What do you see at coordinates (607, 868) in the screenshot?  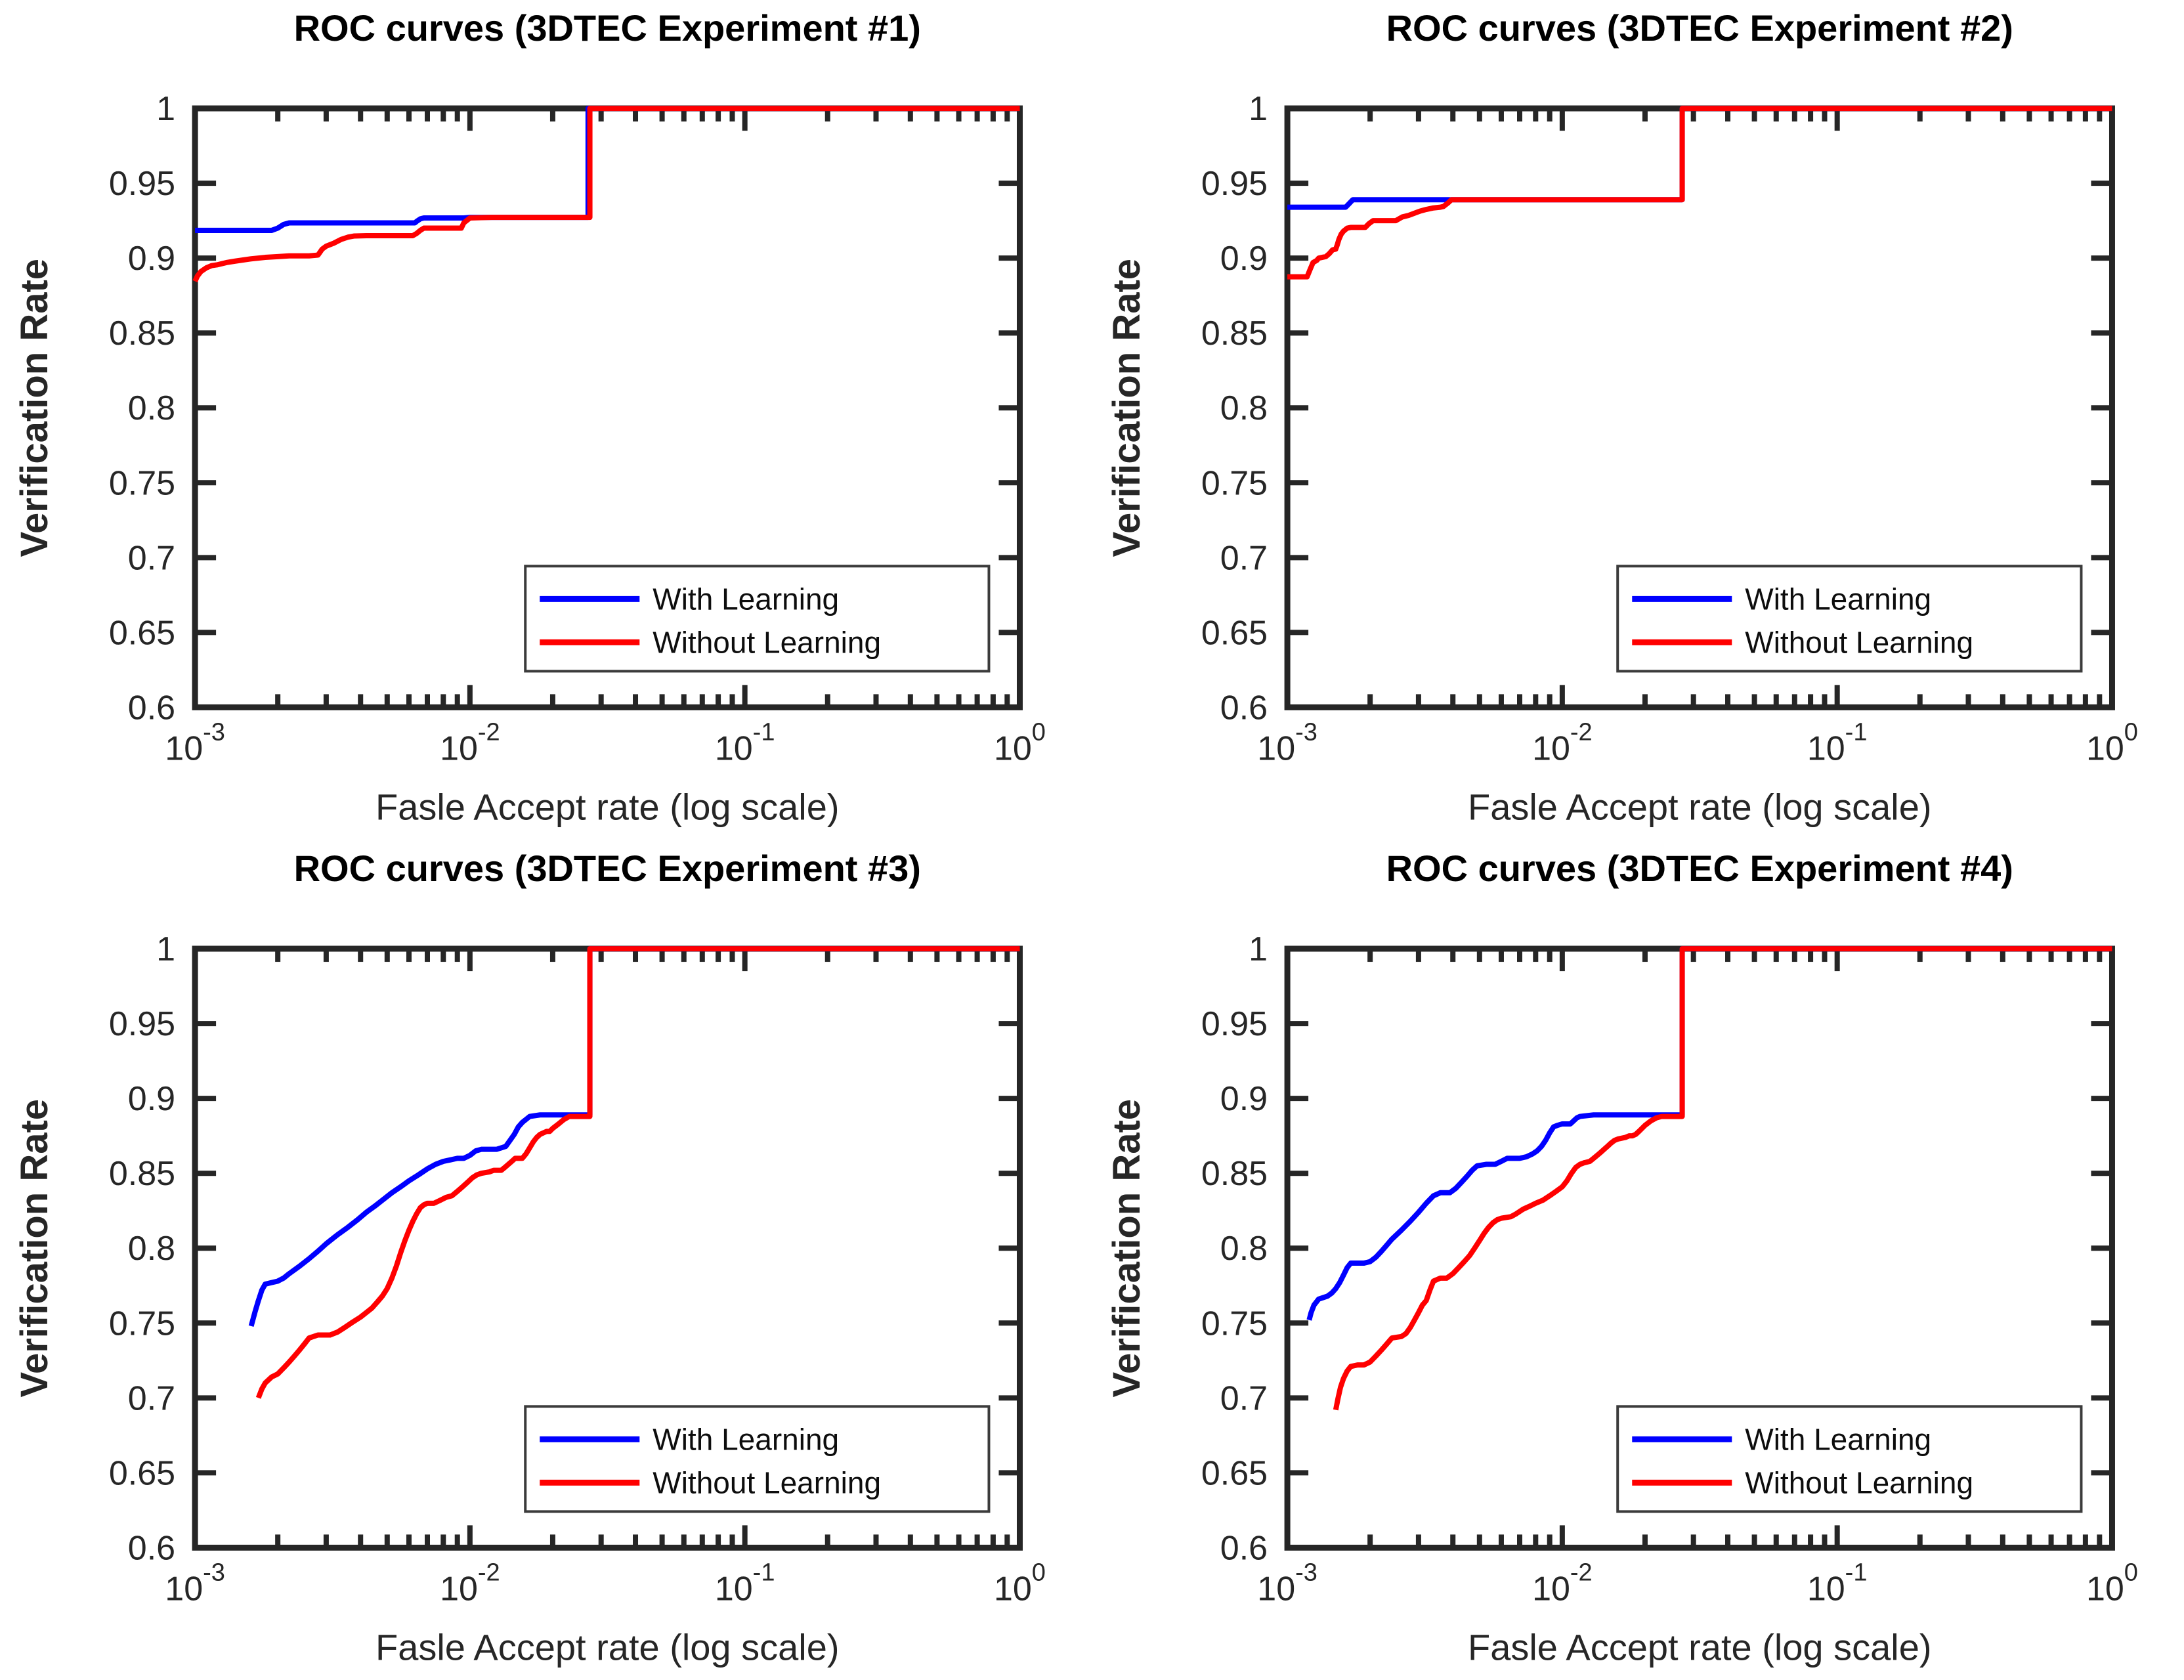 I see `chart-title: ROC curves (3DTEC Experiment #3)` at bounding box center [607, 868].